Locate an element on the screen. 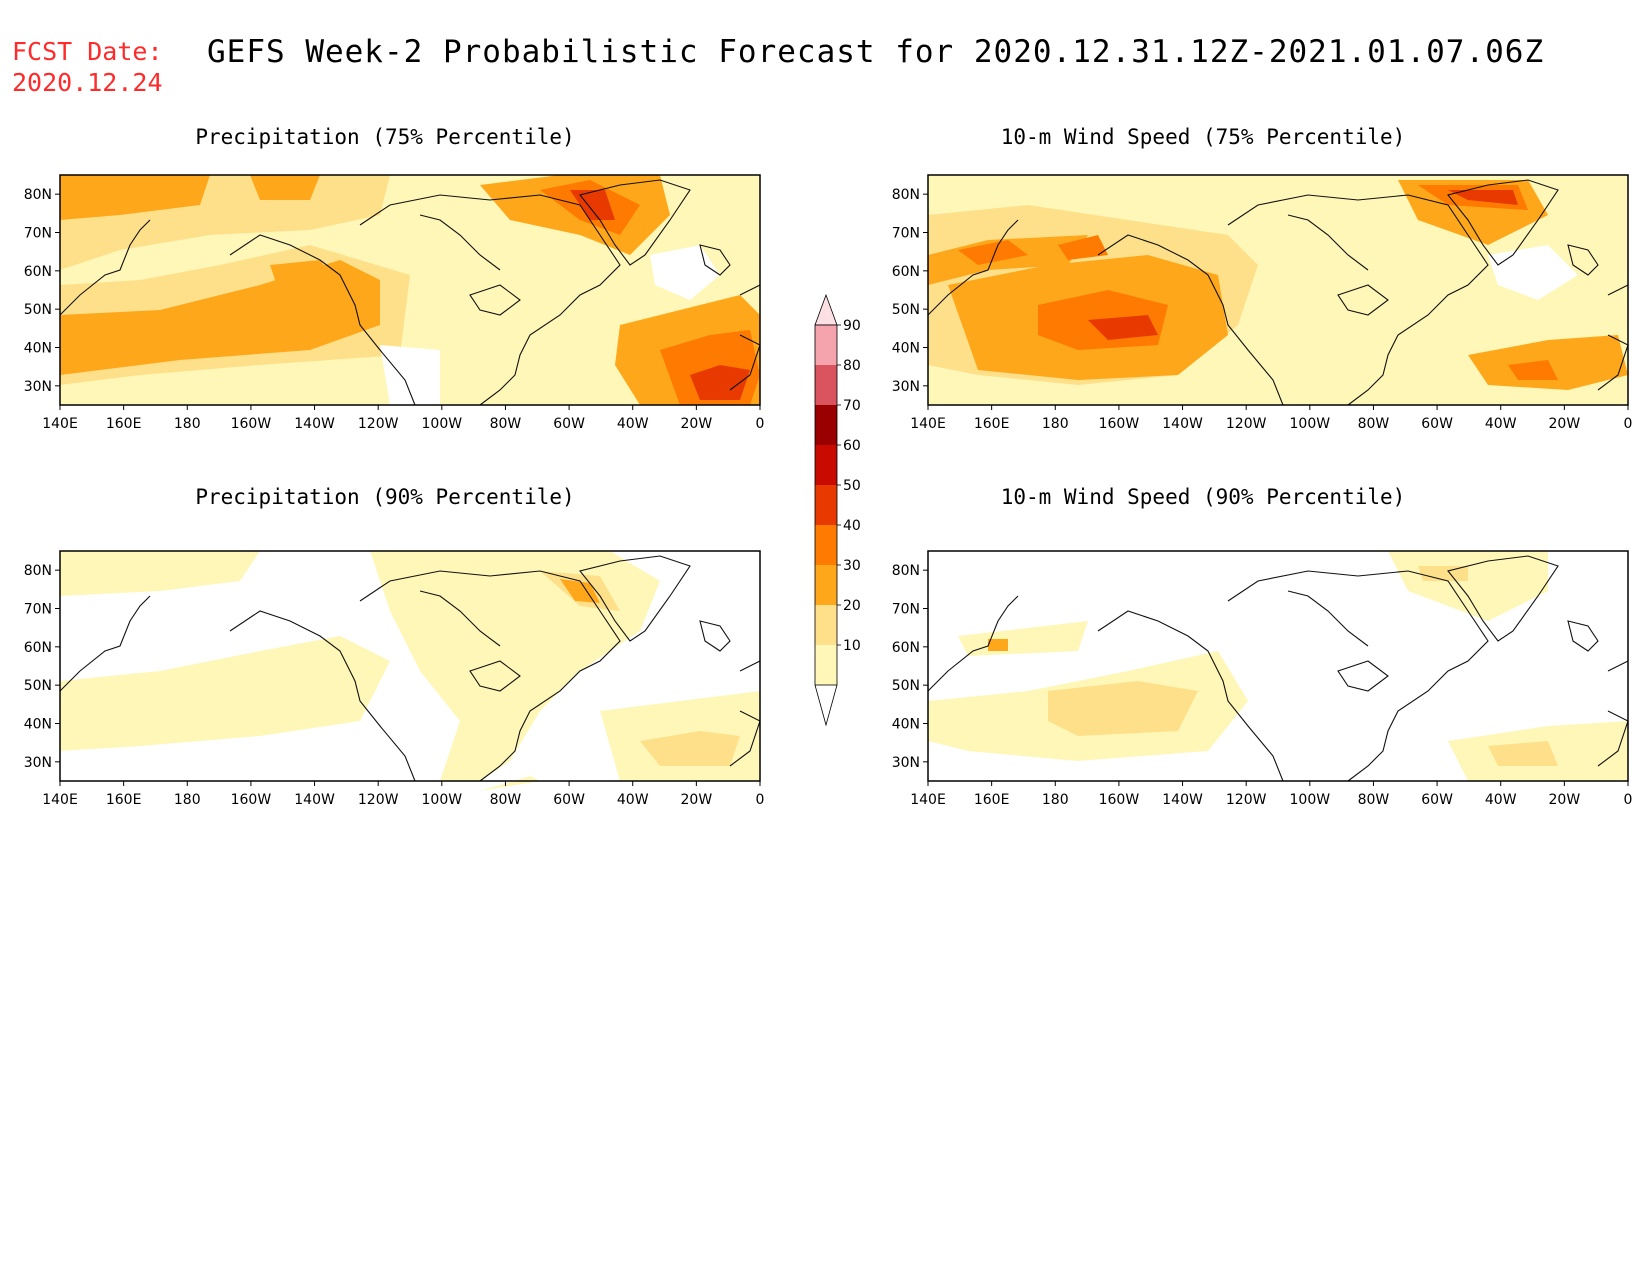 The height and width of the screenshot is (1275, 1650). panel-title-precip-75: Precipitation (75% Percentile) is located at coordinates (385, 137).